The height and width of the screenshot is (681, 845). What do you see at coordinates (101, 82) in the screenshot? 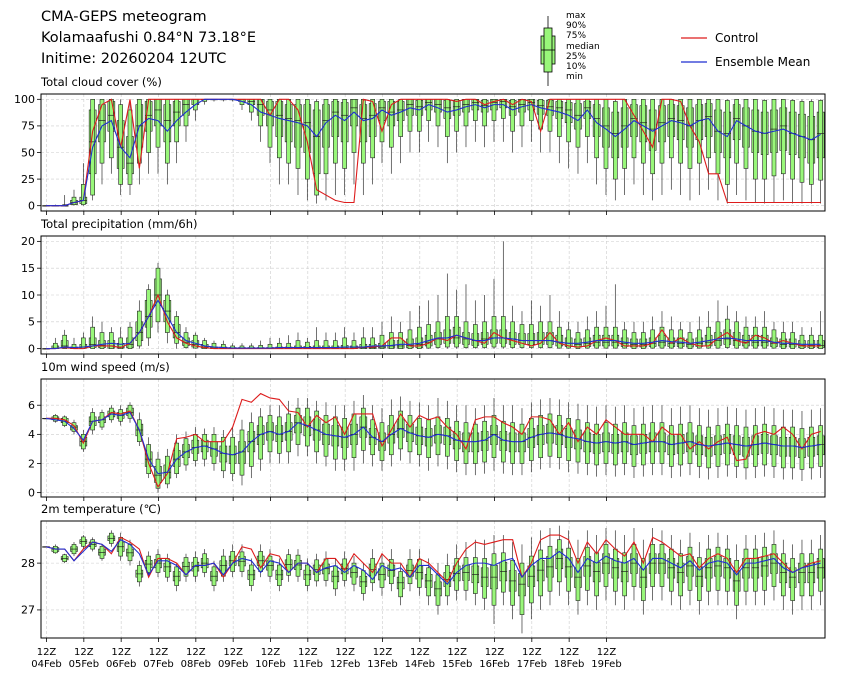
I see `panel-title: Total cloud cover (%)` at bounding box center [101, 82].